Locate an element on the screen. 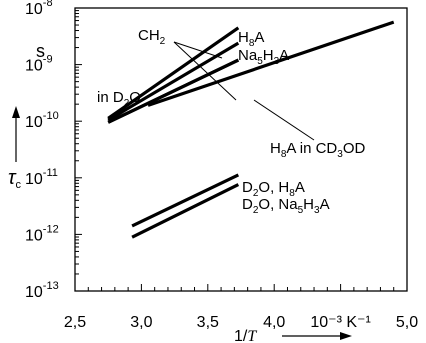 The width and height of the screenshot is (426, 343). x-tick-label: 3,0 is located at coordinates (141, 322).